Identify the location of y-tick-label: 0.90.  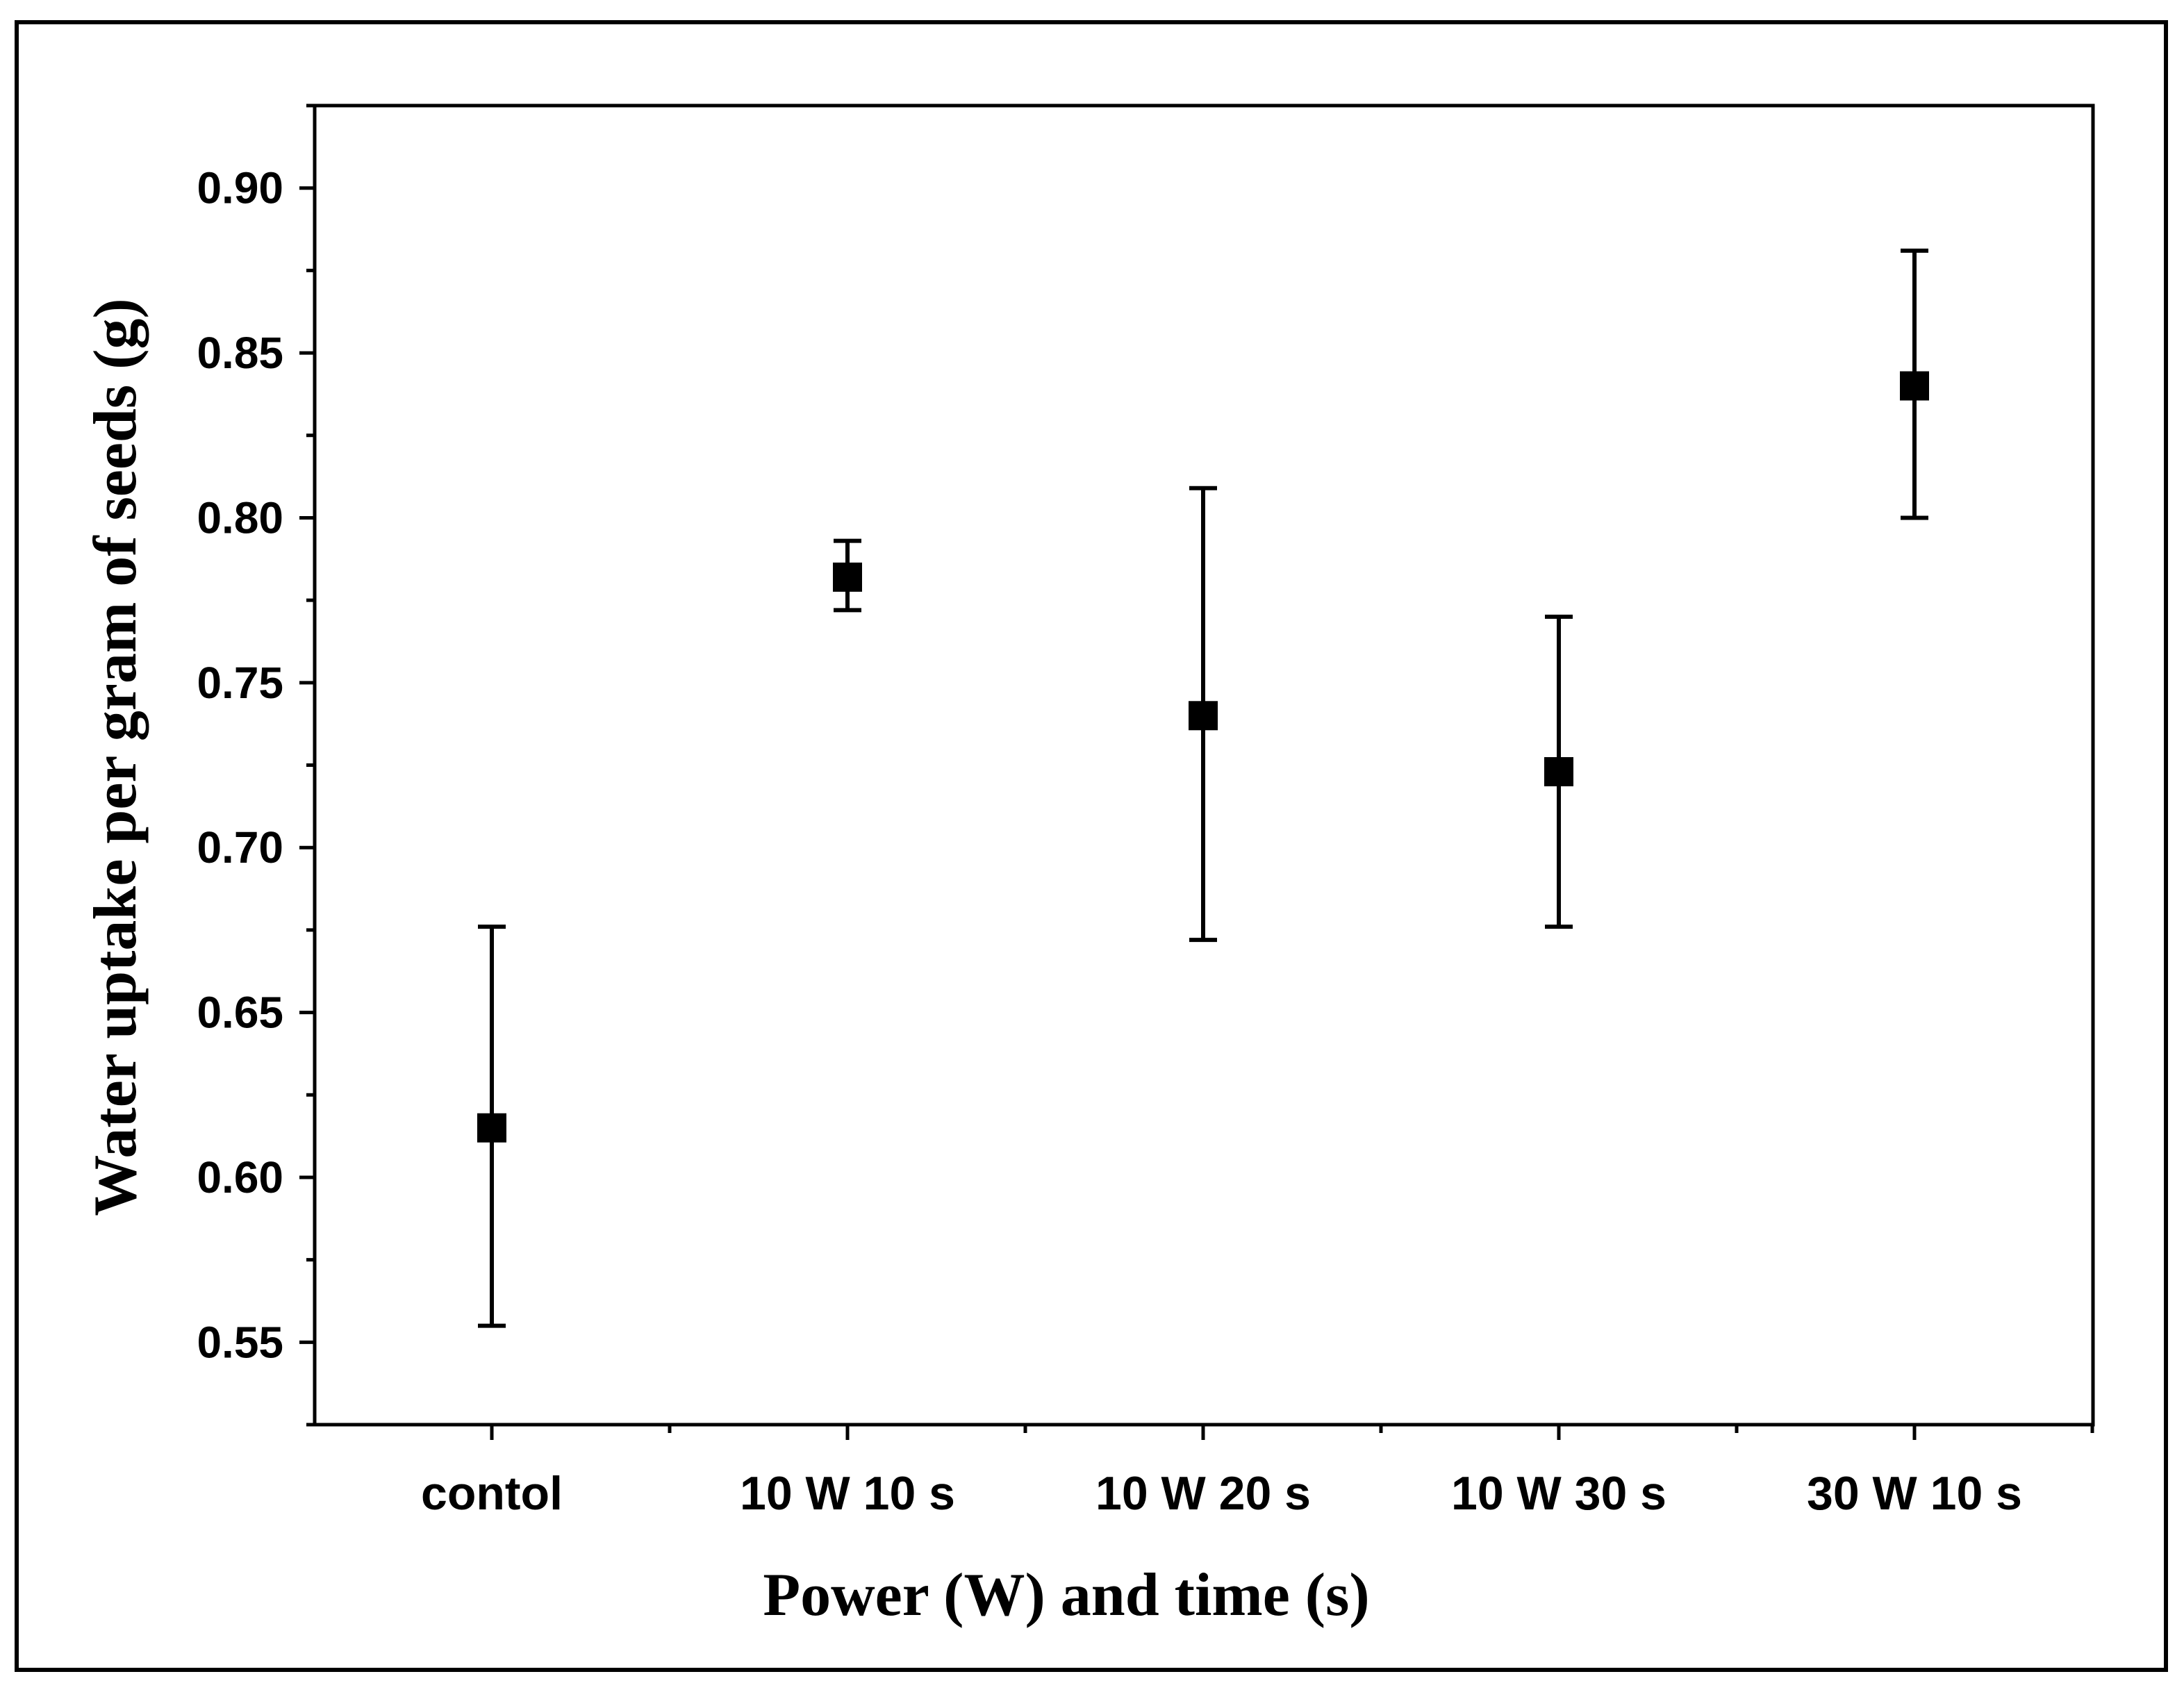
(240, 188).